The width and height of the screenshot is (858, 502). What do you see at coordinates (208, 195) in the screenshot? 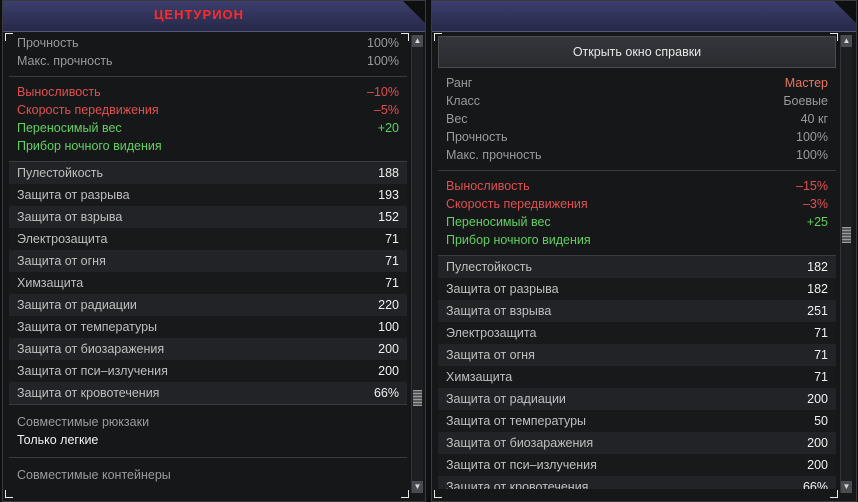
I see `protection-row: Защита от разрыва 193` at bounding box center [208, 195].